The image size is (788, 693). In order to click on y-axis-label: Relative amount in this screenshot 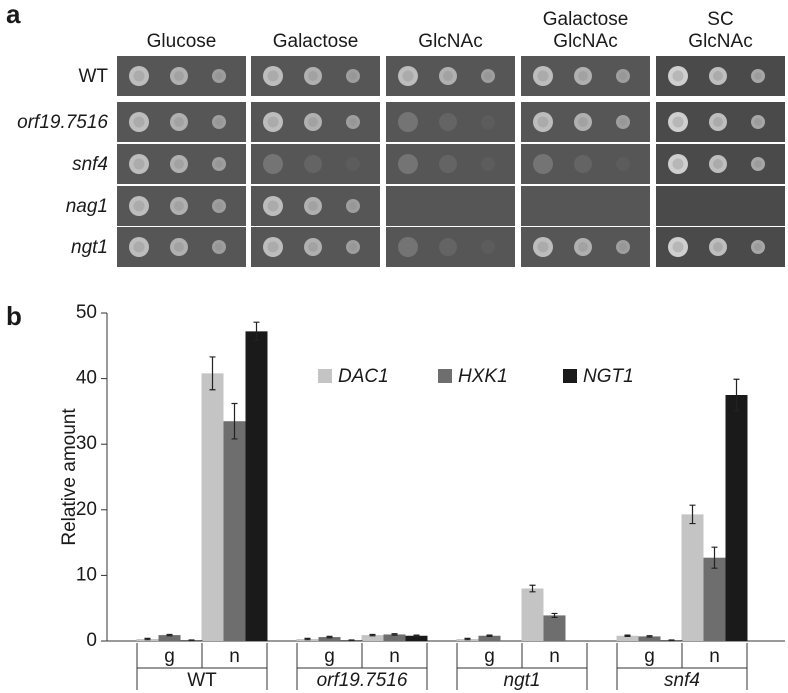, I will do `click(69, 477)`.